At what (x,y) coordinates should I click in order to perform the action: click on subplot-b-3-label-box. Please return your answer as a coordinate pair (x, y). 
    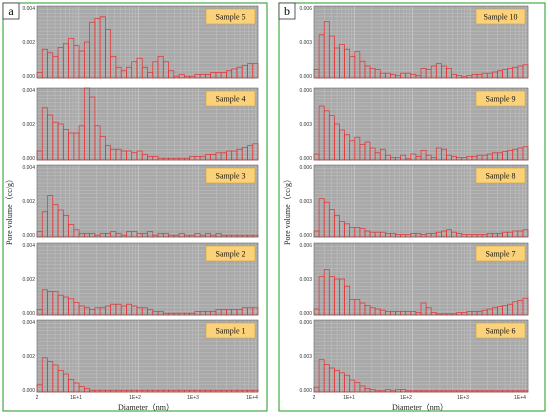
    Looking at the image, I should click on (500, 253).